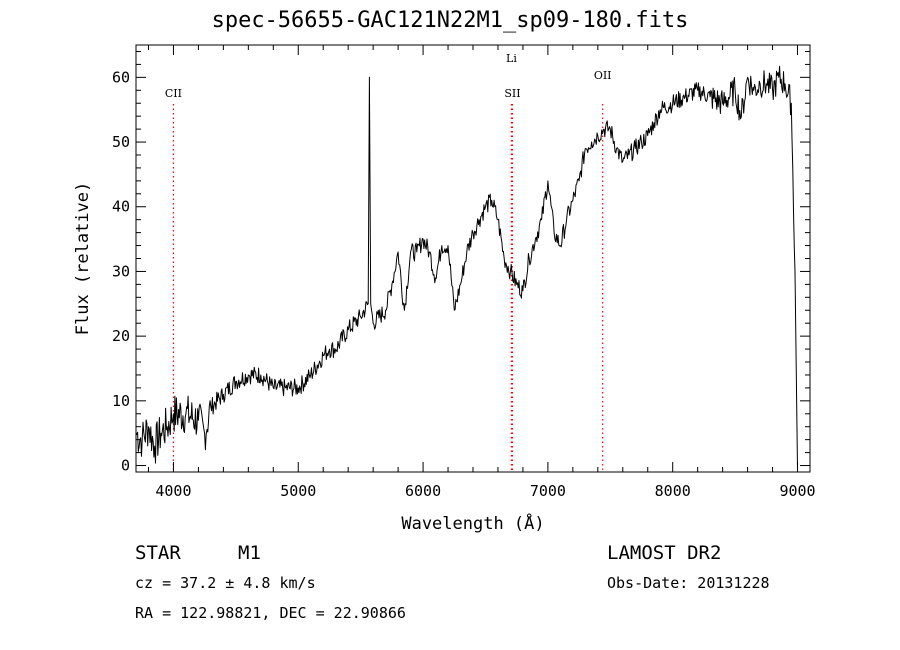 The image size is (900, 650). I want to click on spectral-line-label: Li, so click(511, 58).